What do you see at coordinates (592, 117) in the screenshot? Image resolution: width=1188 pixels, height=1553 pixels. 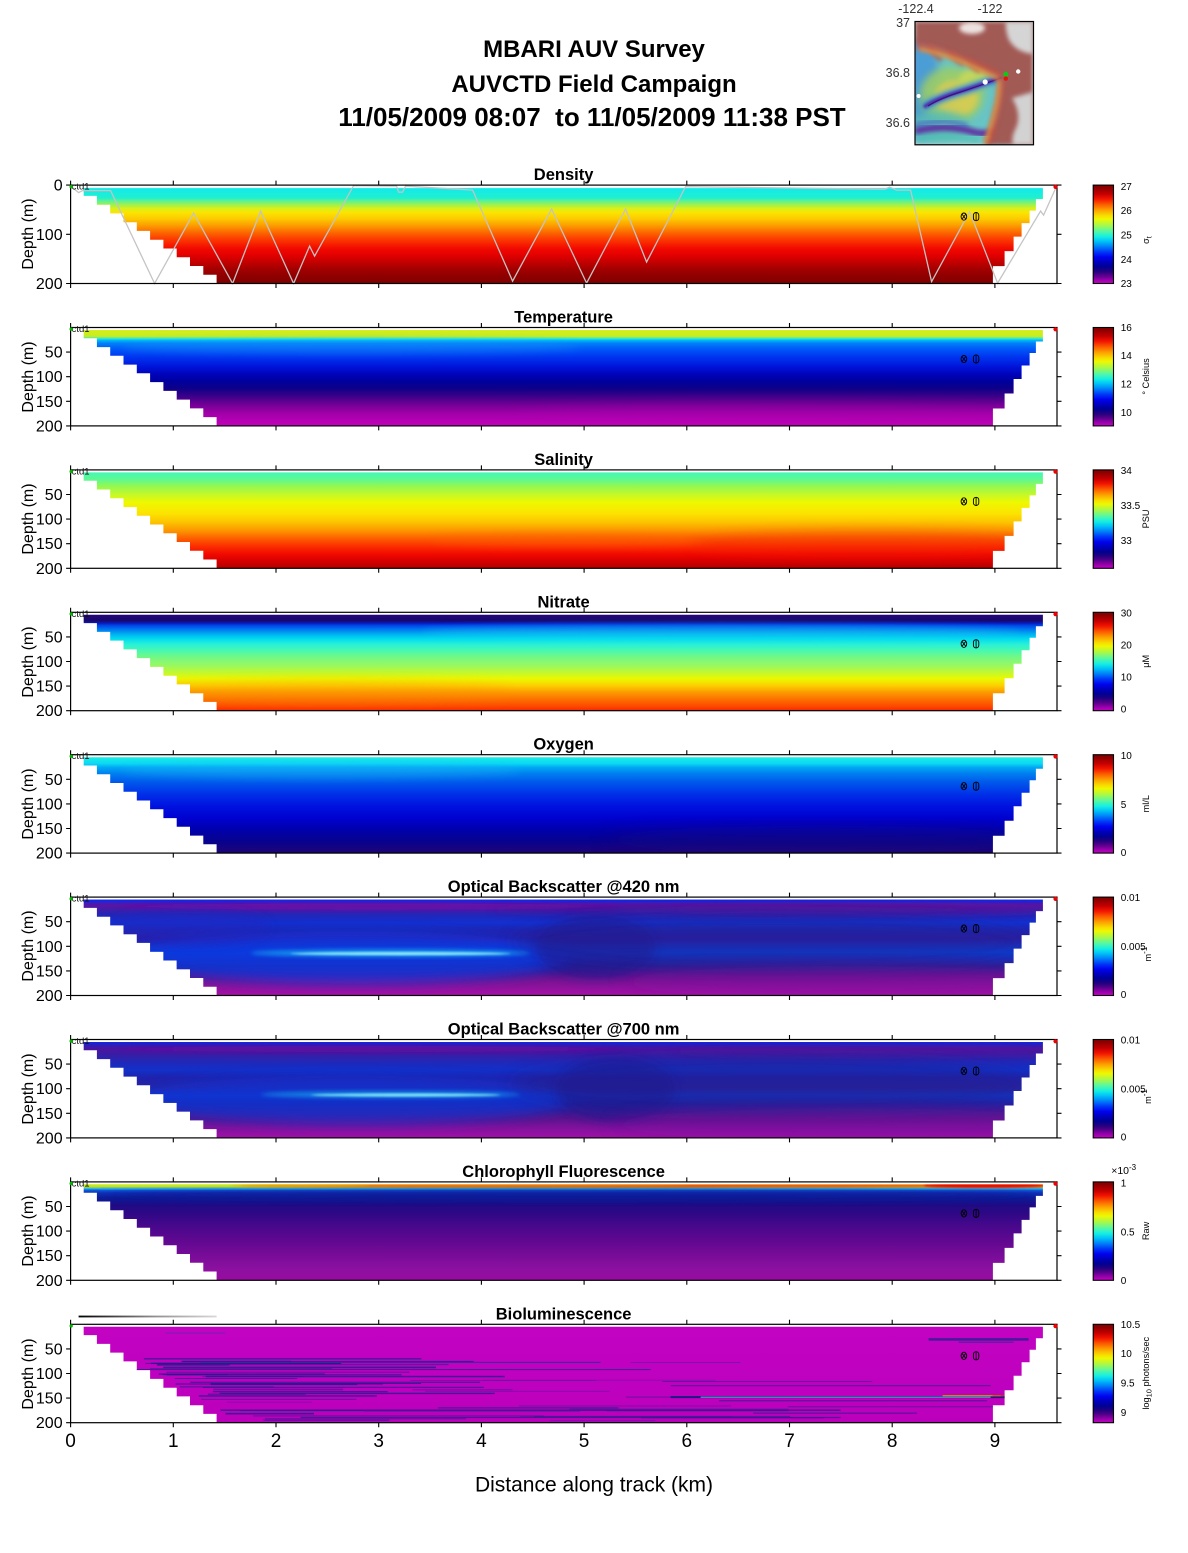 I see `svg-text:11/05/2009 08:07 to 11/05/200: 11/05/2009 08:07 to 11/05/2009 11:38 PST` at bounding box center [592, 117].